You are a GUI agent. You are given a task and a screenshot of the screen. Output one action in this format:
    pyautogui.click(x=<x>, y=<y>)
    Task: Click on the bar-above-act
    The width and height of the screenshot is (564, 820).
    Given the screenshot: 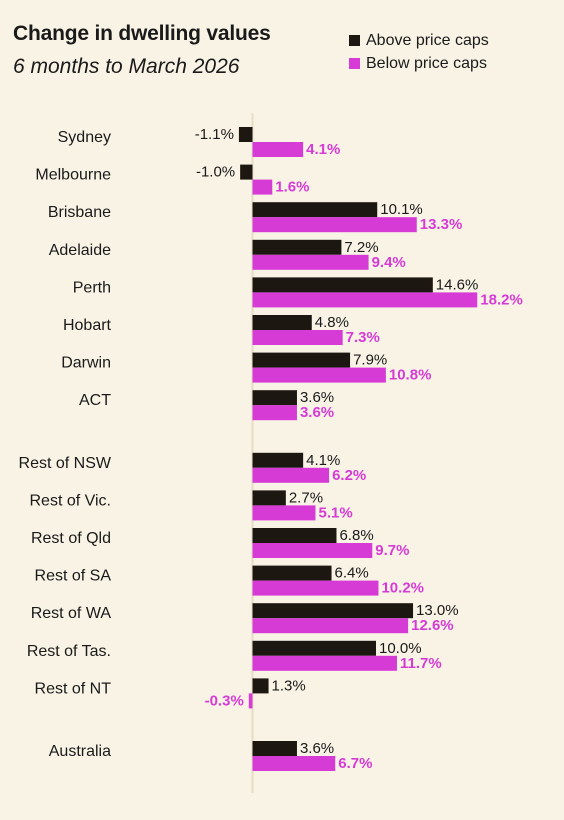 What is the action you would take?
    pyautogui.click(x=274, y=398)
    